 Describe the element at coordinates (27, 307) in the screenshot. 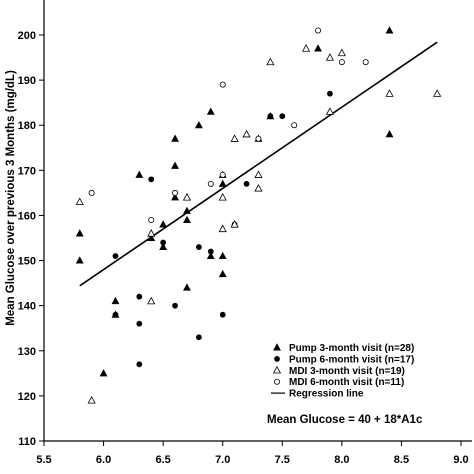

I see `y-tick-label: 140` at that location.